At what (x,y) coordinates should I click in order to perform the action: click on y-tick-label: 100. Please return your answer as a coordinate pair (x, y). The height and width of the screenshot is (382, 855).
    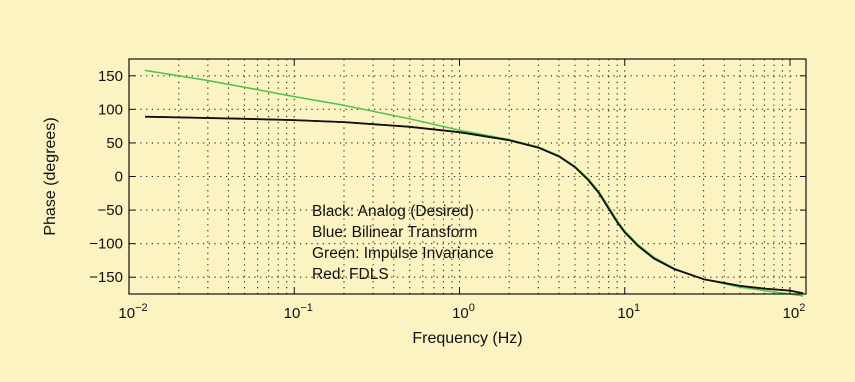
    Looking at the image, I should click on (110, 109).